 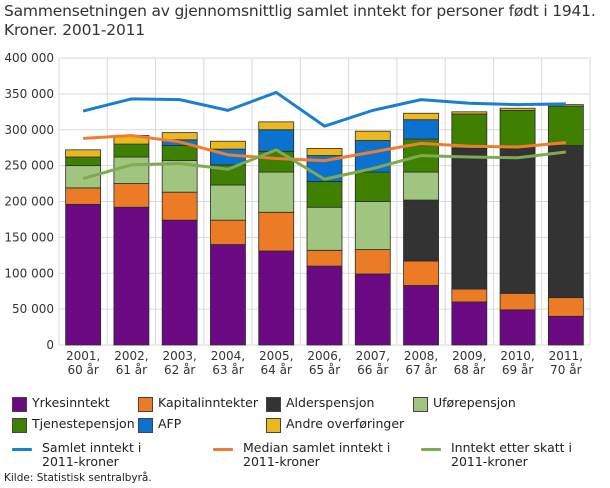 What do you see at coordinates (180, 356) in the screenshot?
I see `x-tick-label: 2003,` at bounding box center [180, 356].